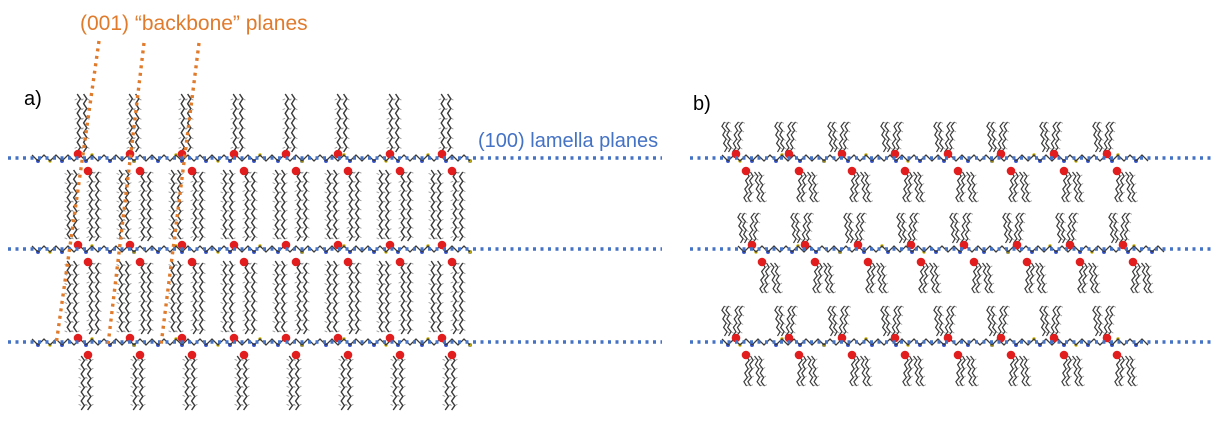 The image size is (1216, 421). Describe the element at coordinates (702, 104) in the screenshot. I see `panel-b-label: b)` at that location.